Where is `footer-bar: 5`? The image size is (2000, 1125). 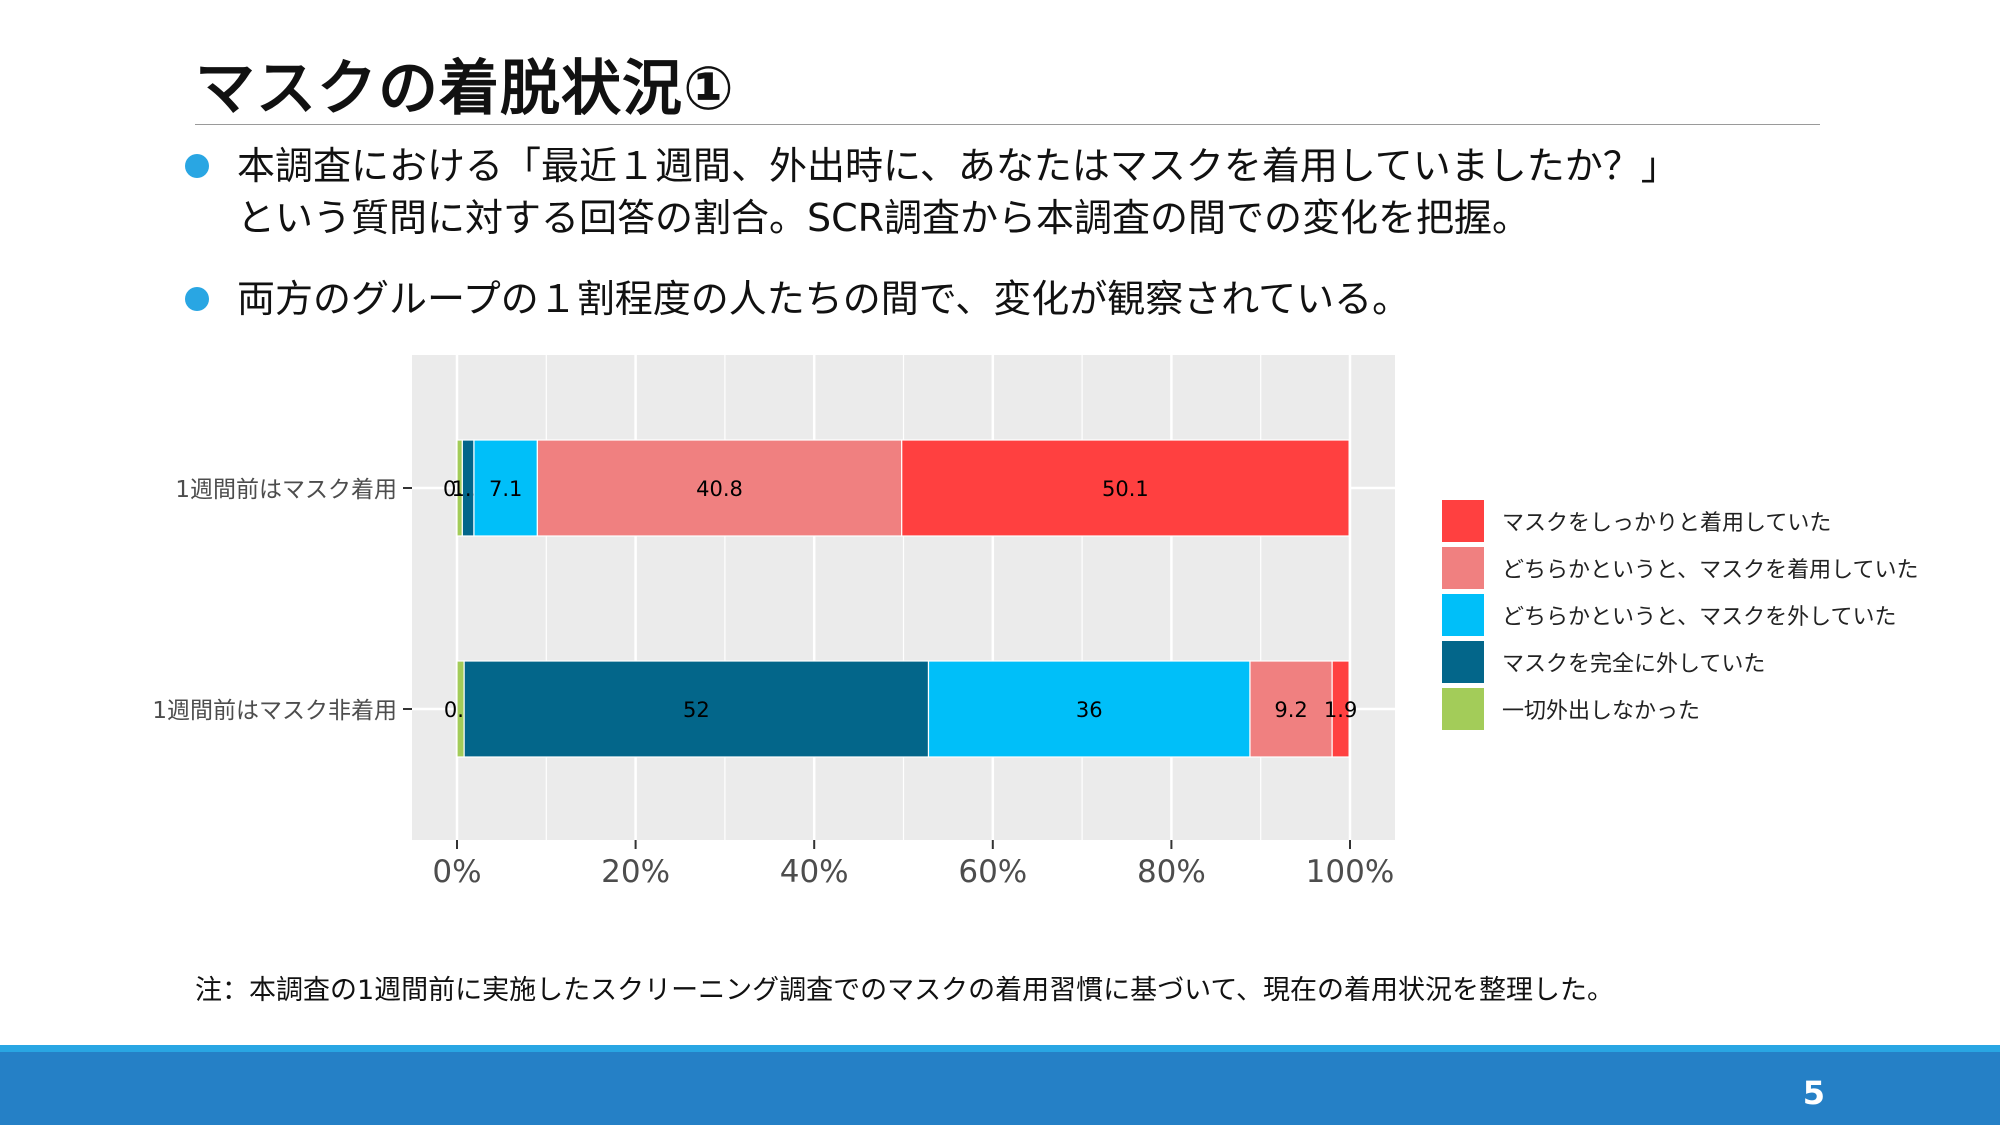
footer-bar: 5 is located at coordinates (1000, 1085).